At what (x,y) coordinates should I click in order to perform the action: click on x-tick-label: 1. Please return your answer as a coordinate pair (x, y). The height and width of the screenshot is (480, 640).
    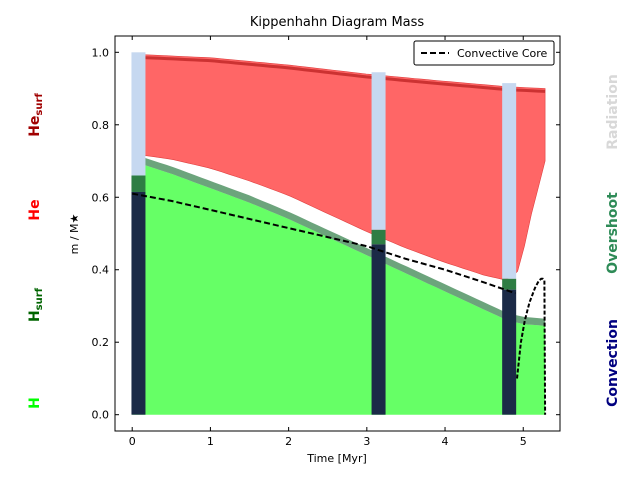
    Looking at the image, I should click on (210, 441).